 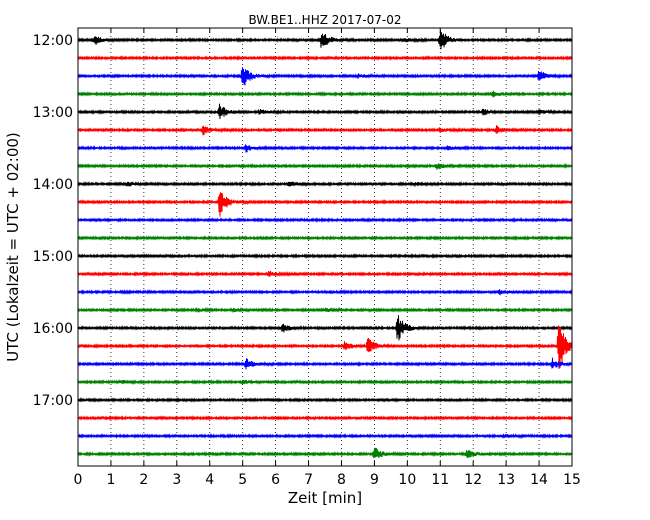 What do you see at coordinates (275, 480) in the screenshot?
I see `x-tick-label: 6` at bounding box center [275, 480].